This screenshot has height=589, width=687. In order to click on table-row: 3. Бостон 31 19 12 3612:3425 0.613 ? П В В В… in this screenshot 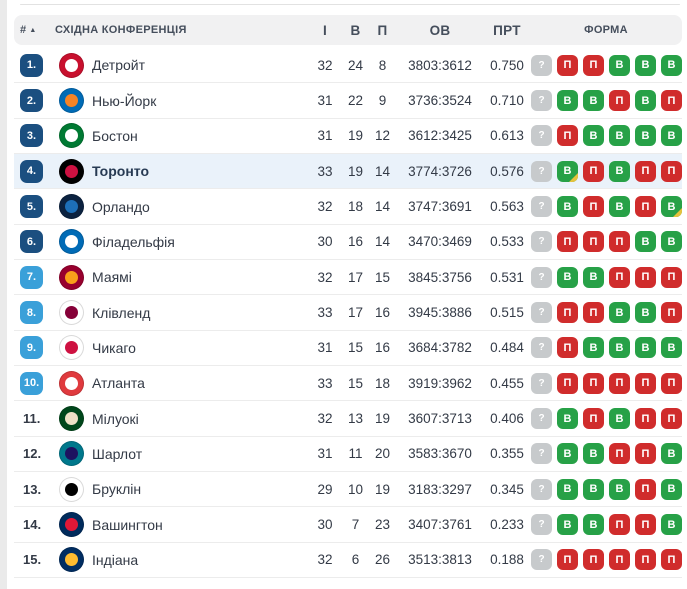, I will do `click(348, 136)`.